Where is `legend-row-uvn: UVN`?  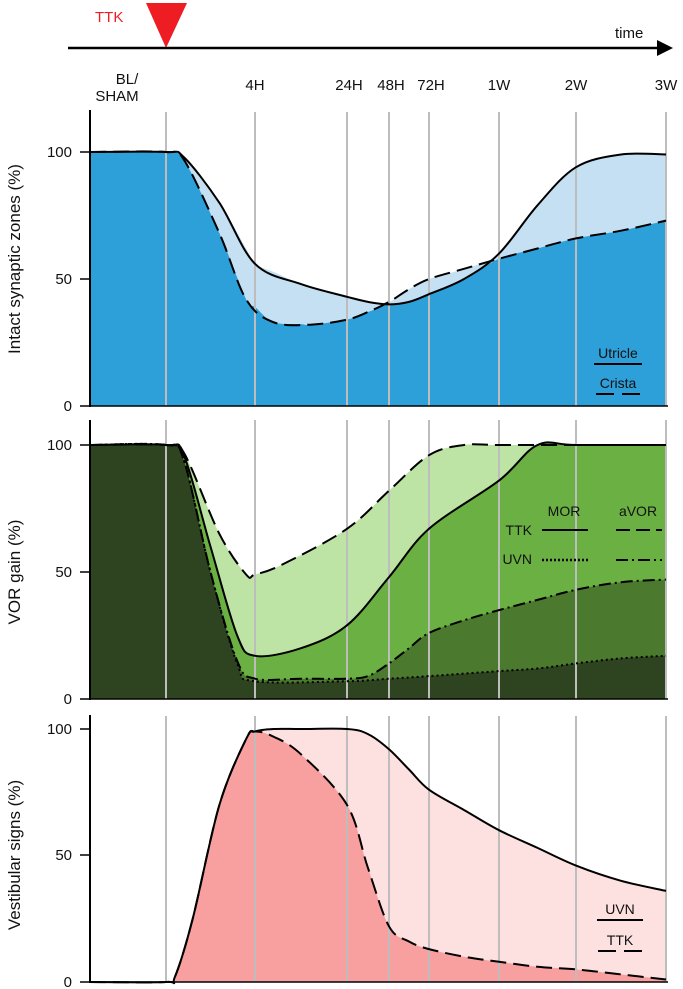
legend-row-uvn: UVN is located at coordinates (517, 559).